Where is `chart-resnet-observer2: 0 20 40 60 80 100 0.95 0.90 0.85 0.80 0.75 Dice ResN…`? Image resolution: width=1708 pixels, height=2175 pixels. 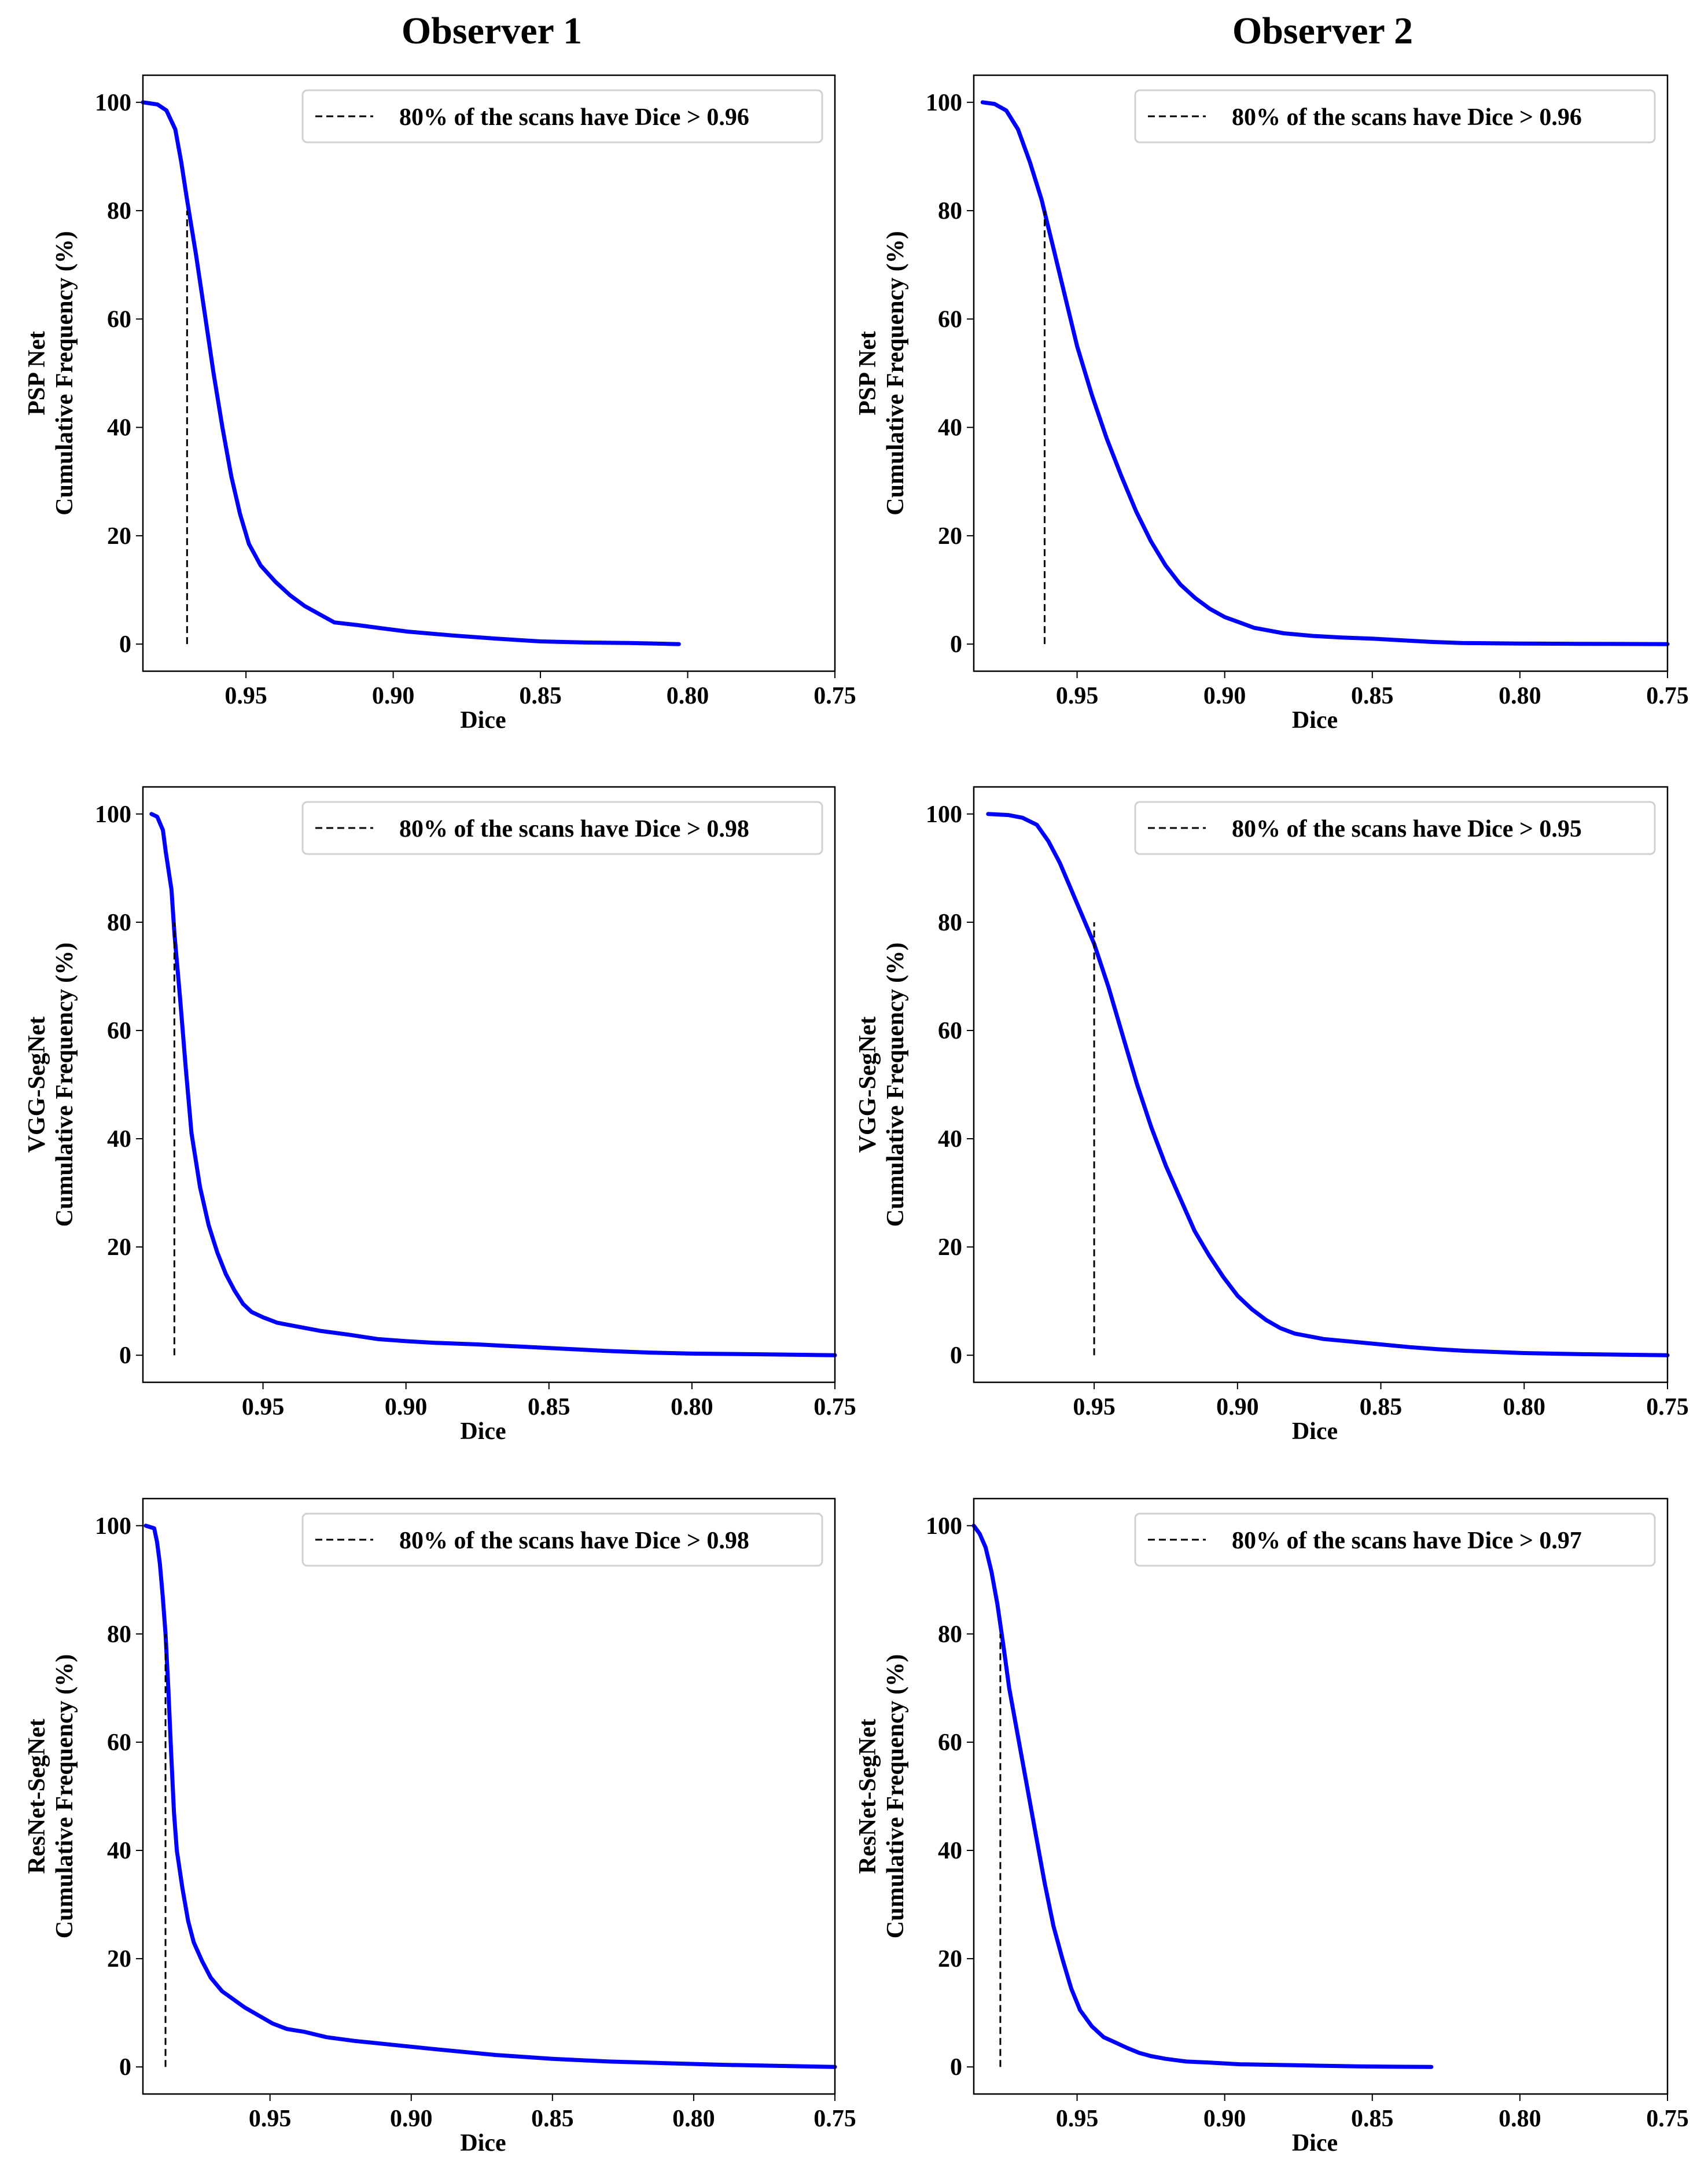 chart-resnet-observer2: 0 20 40 60 80 100 0.95 0.90 0.85 0.80 0.75 Dice ResN… is located at coordinates (1272, 1827).